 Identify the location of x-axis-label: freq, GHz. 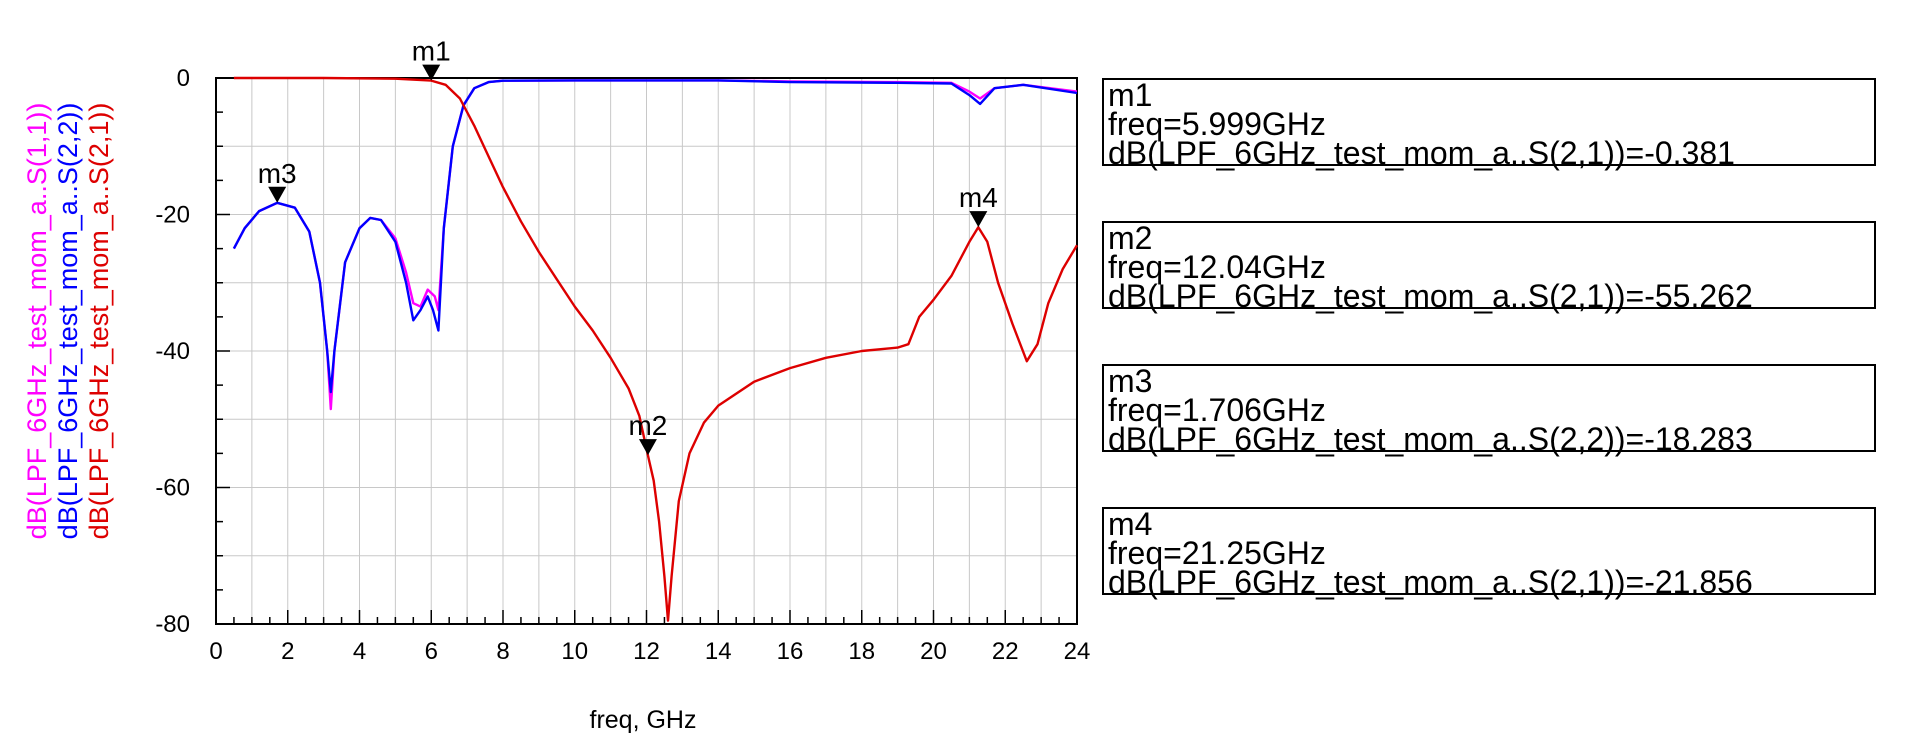
(643, 720).